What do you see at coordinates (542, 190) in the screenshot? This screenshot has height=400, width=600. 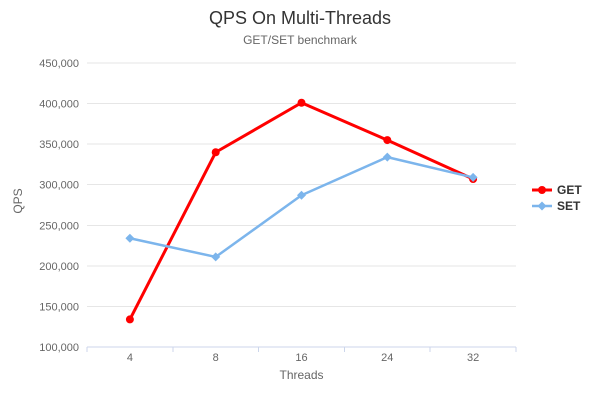 I see `get-series-marker-icon` at bounding box center [542, 190].